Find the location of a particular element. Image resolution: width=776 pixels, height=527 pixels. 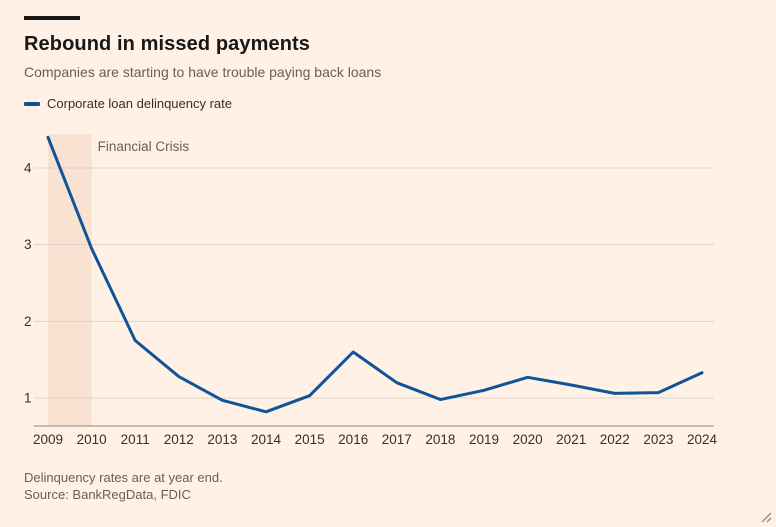

legend: Corporate loan delinquency rate is located at coordinates (128, 103).